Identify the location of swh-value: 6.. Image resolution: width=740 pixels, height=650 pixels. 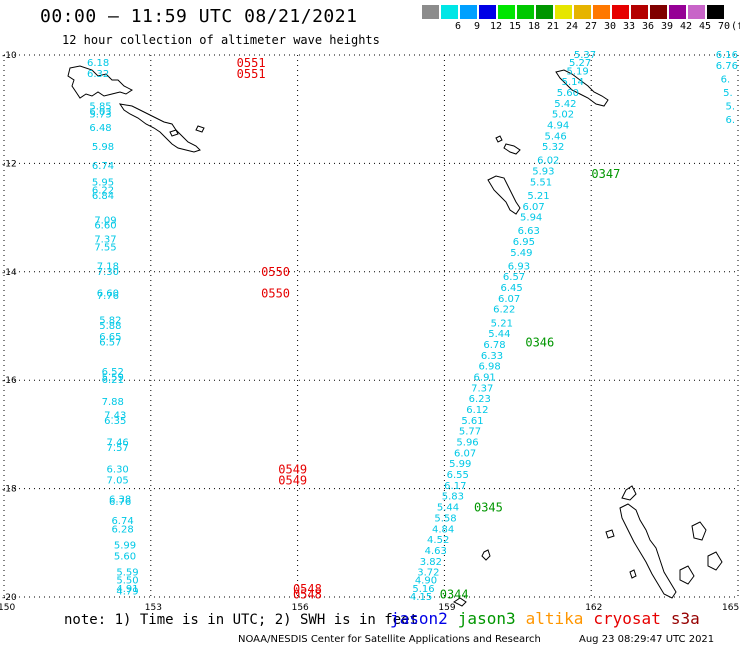
(731, 120).